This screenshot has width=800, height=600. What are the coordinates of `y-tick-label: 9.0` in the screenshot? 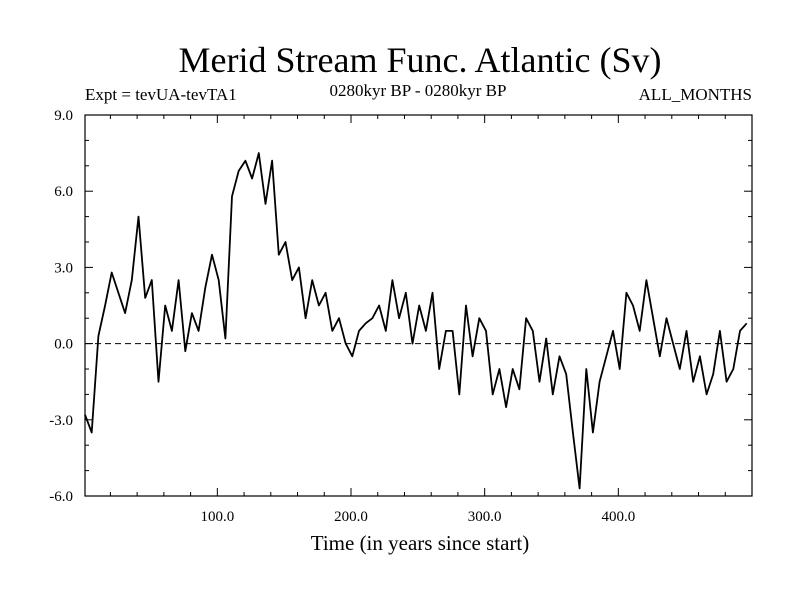 It's located at (63, 116).